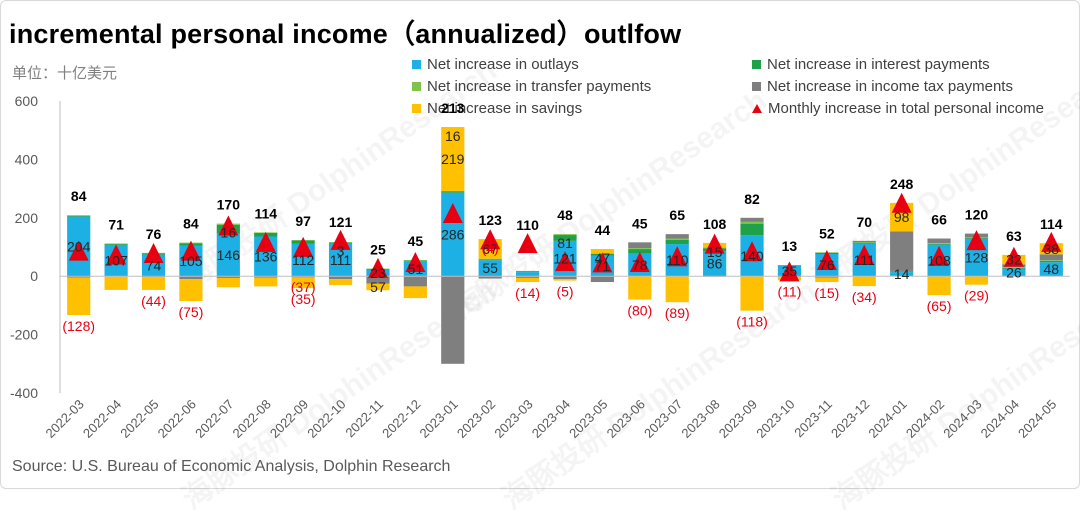  Describe the element at coordinates (416, 269) in the screenshot. I see `data-label: 51` at that location.